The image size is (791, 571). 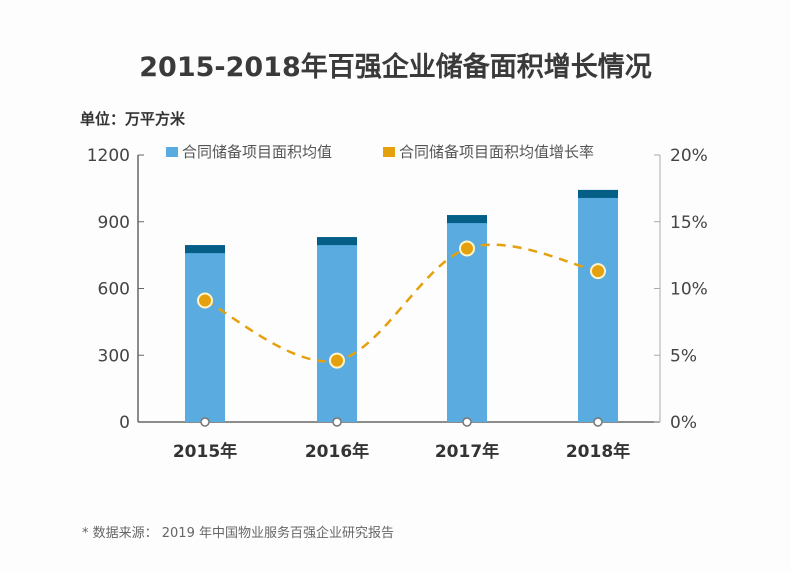 What do you see at coordinates (683, 356) in the screenshot?
I see `y2-tick-label: 5%` at bounding box center [683, 356].